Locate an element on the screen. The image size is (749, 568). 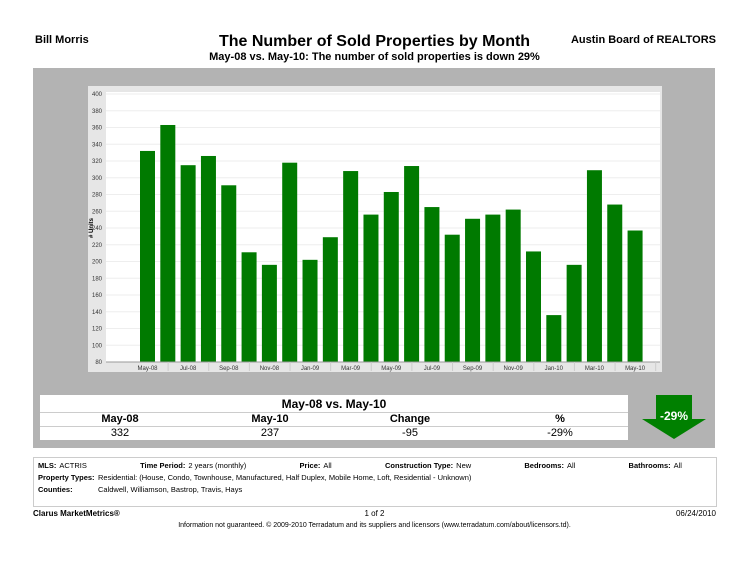
x-tick-label: Jan-10 is located at coordinates (554, 369).